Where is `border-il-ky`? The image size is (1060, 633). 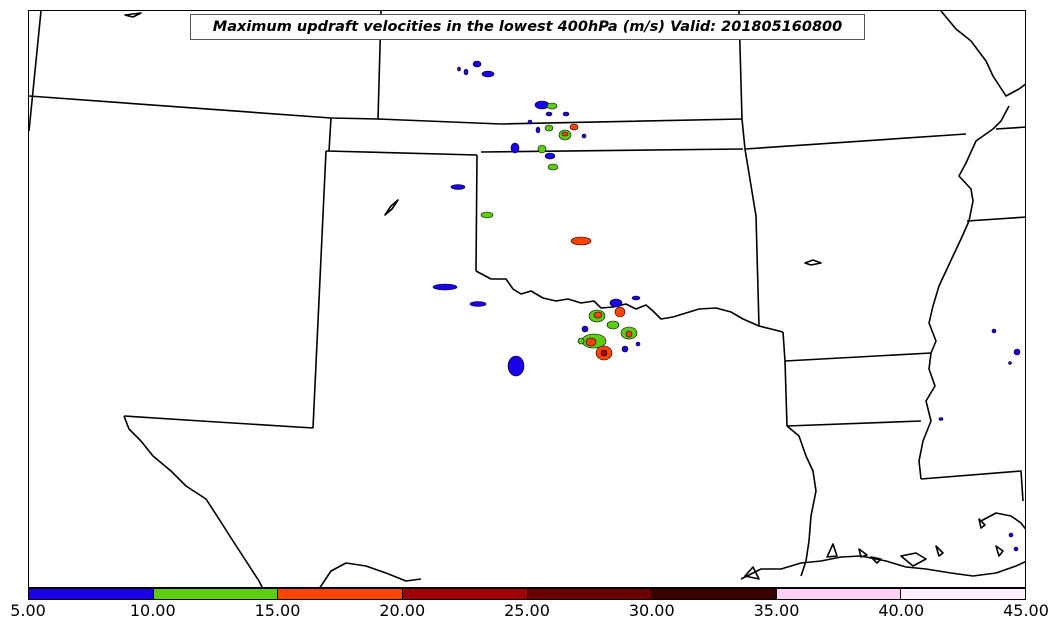 border-il-ky is located at coordinates (1010, 128).